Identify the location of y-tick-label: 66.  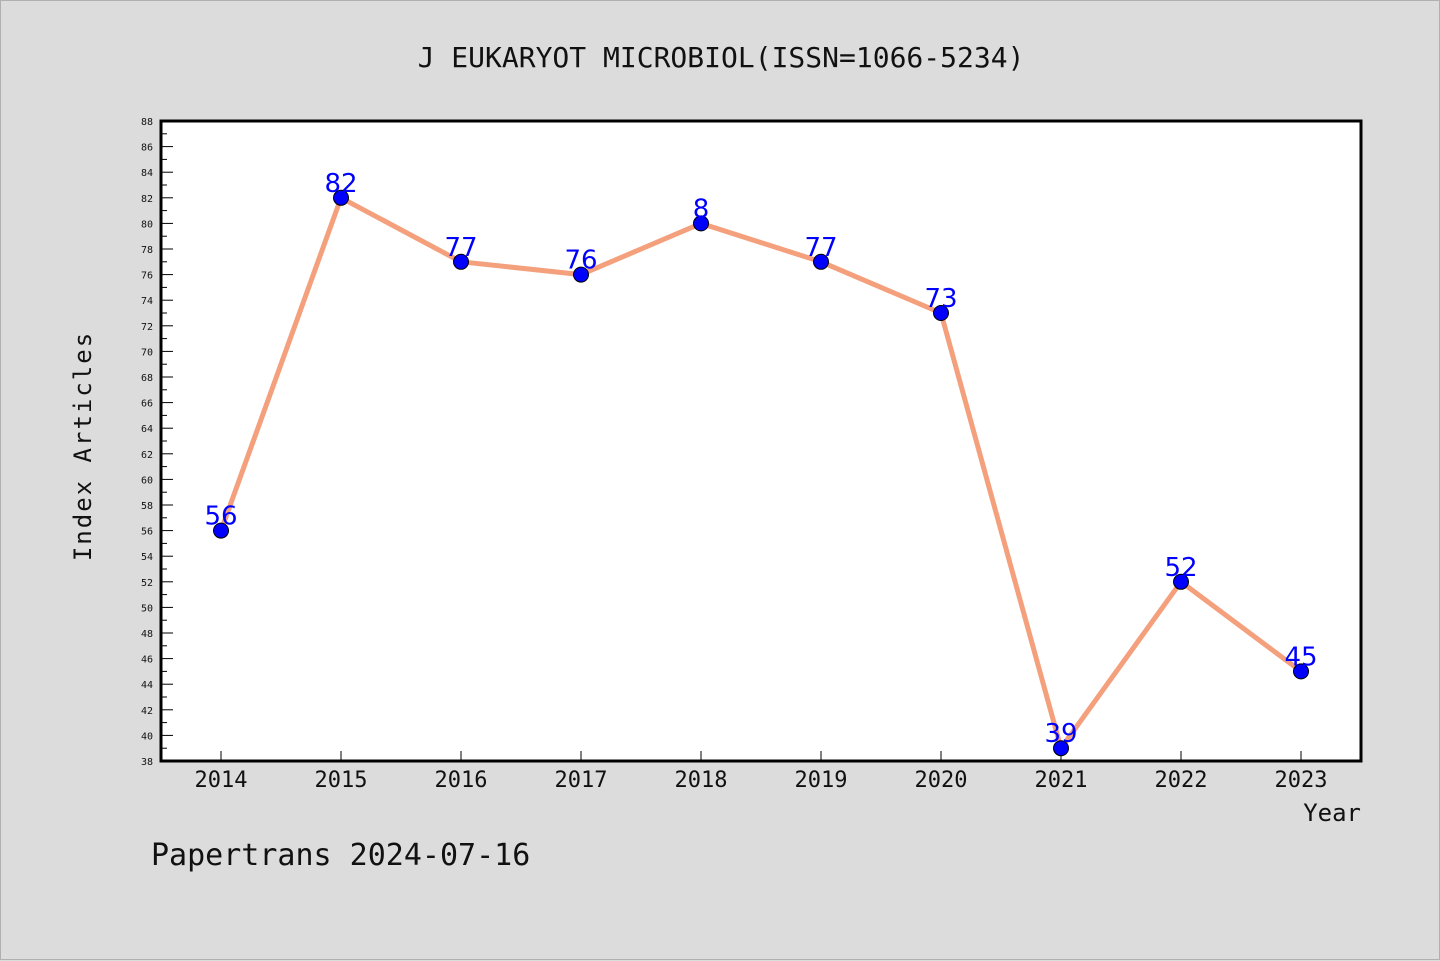
(147, 404).